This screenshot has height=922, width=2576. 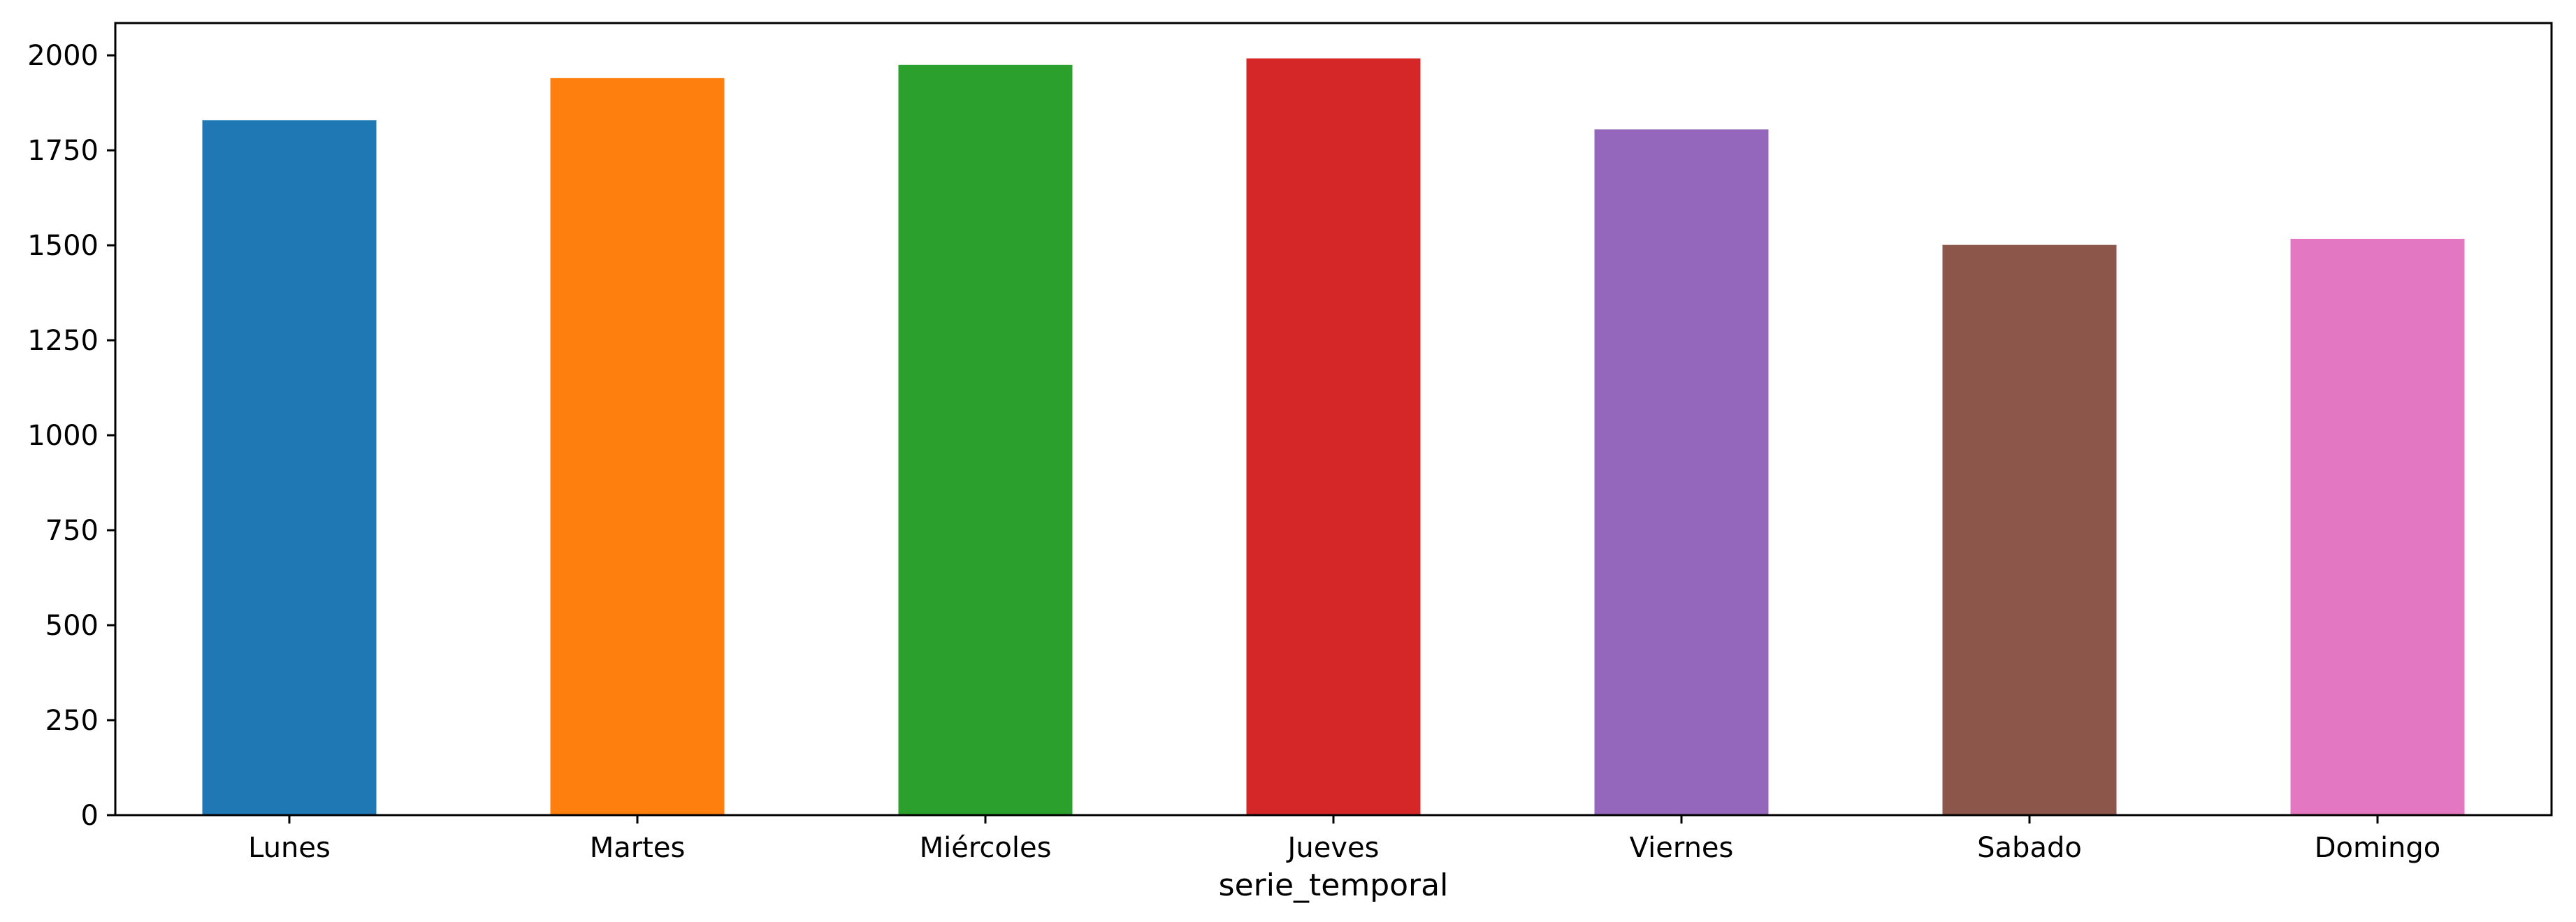 What do you see at coordinates (63, 151) in the screenshot?
I see `y-tick-label: 1750` at bounding box center [63, 151].